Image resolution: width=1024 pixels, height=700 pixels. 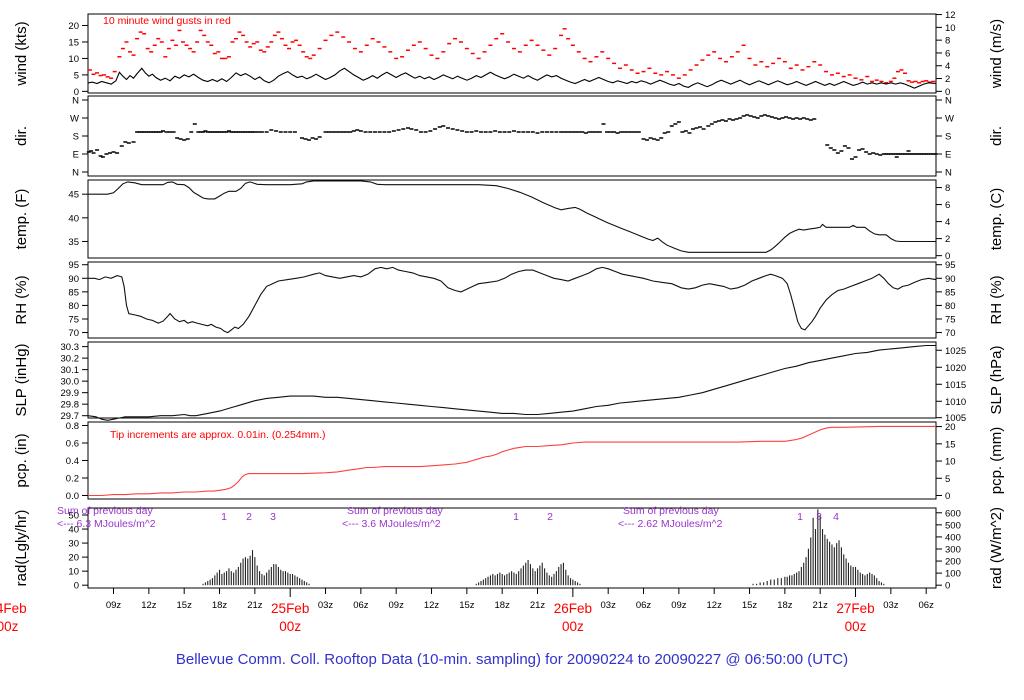 I want to click on date-label: 24Feb, so click(x=13, y=608).